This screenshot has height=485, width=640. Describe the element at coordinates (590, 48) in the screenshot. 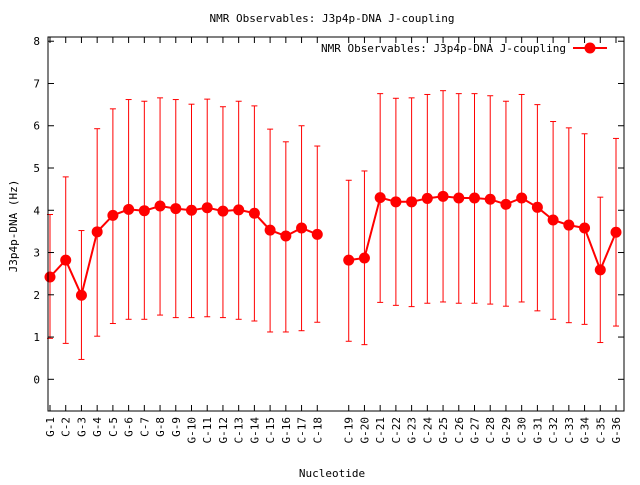

I see `legend-marker-swatch` at that location.